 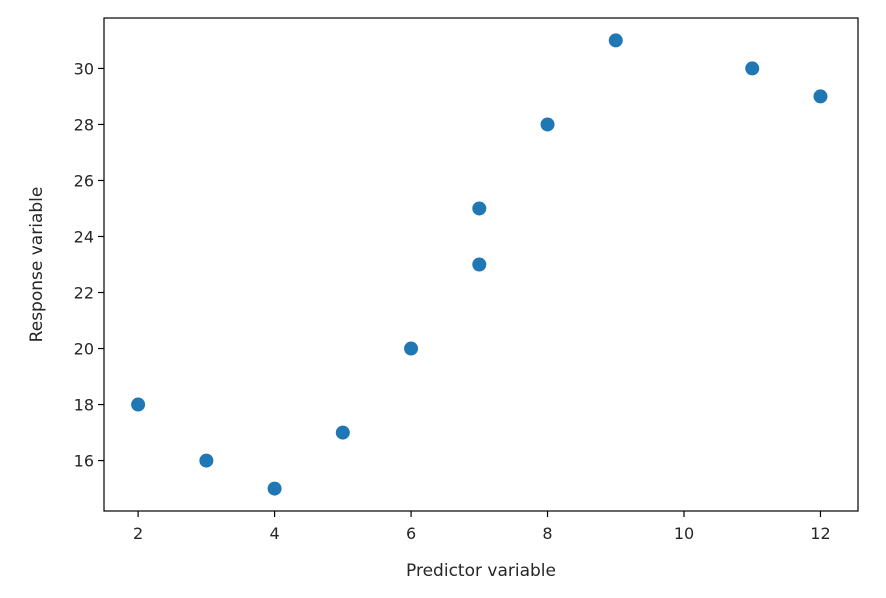 I want to click on y-axis-label: Response variable, so click(x=37, y=265).